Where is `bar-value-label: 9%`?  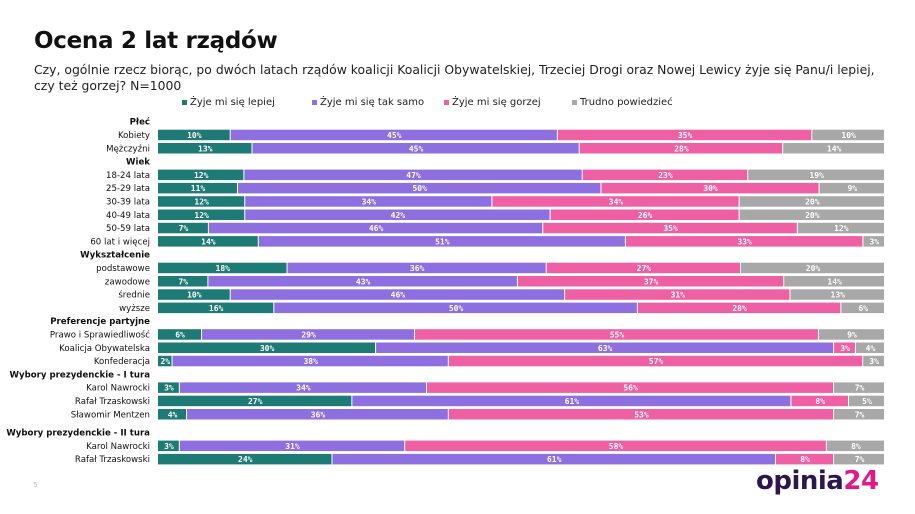 bar-value-label: 9% is located at coordinates (852, 334).